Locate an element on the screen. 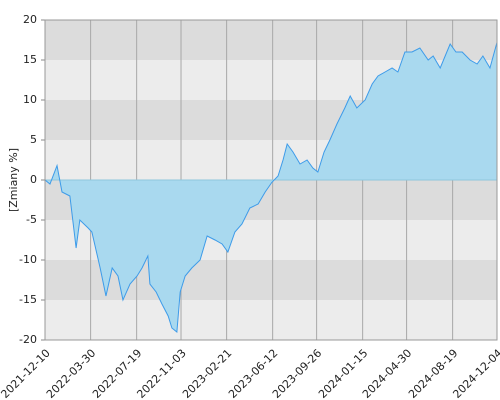 The height and width of the screenshot is (400, 500). y-tick-label: 0 is located at coordinates (33, 179).